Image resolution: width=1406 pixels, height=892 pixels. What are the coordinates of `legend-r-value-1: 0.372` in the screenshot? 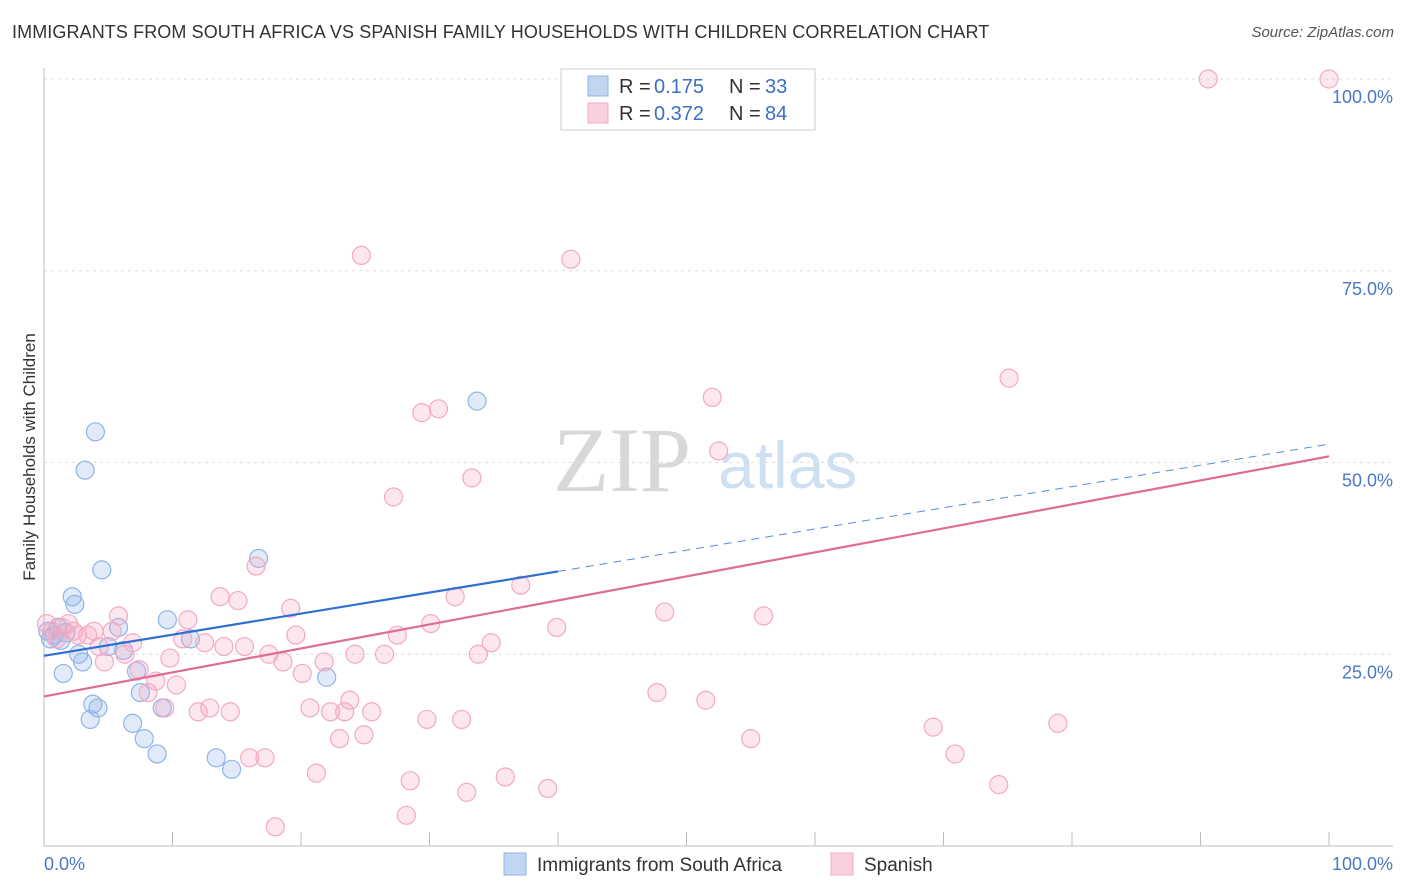 It's located at (679, 114).